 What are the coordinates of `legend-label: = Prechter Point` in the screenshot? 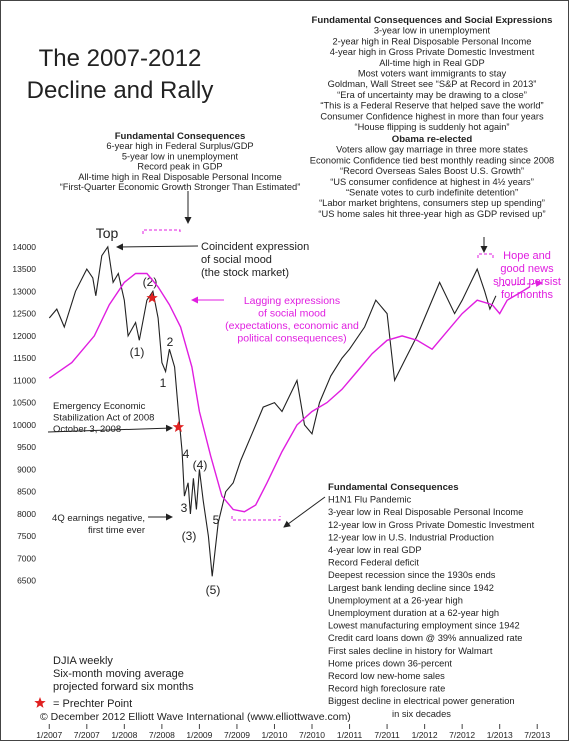 It's located at (92, 704).